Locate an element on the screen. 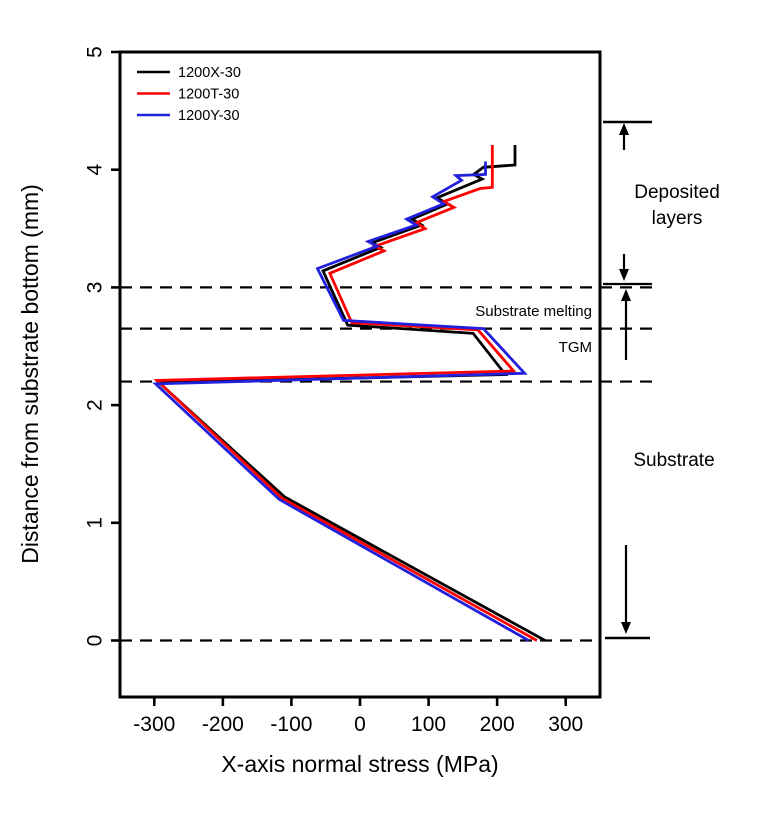 The width and height of the screenshot is (781, 821). substrate-arrow-down-icon is located at coordinates (626, 589).